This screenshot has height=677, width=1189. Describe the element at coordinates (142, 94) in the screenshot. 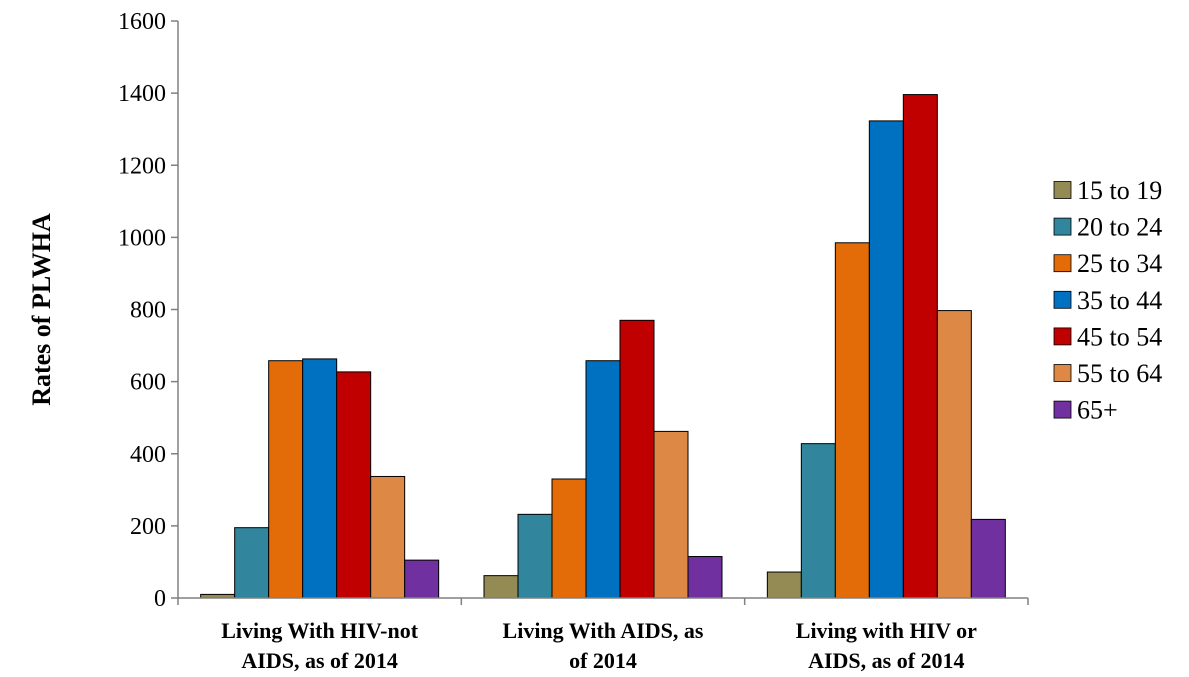

I see `y-tick-label: 1400` at that location.